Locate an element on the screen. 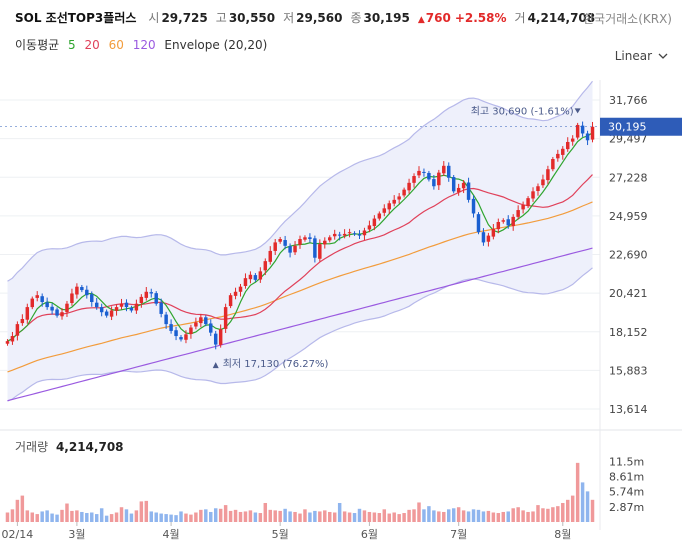 This screenshot has height=544, width=682. volume-panel-label: 거래량 4,214,708 is located at coordinates (69, 446).